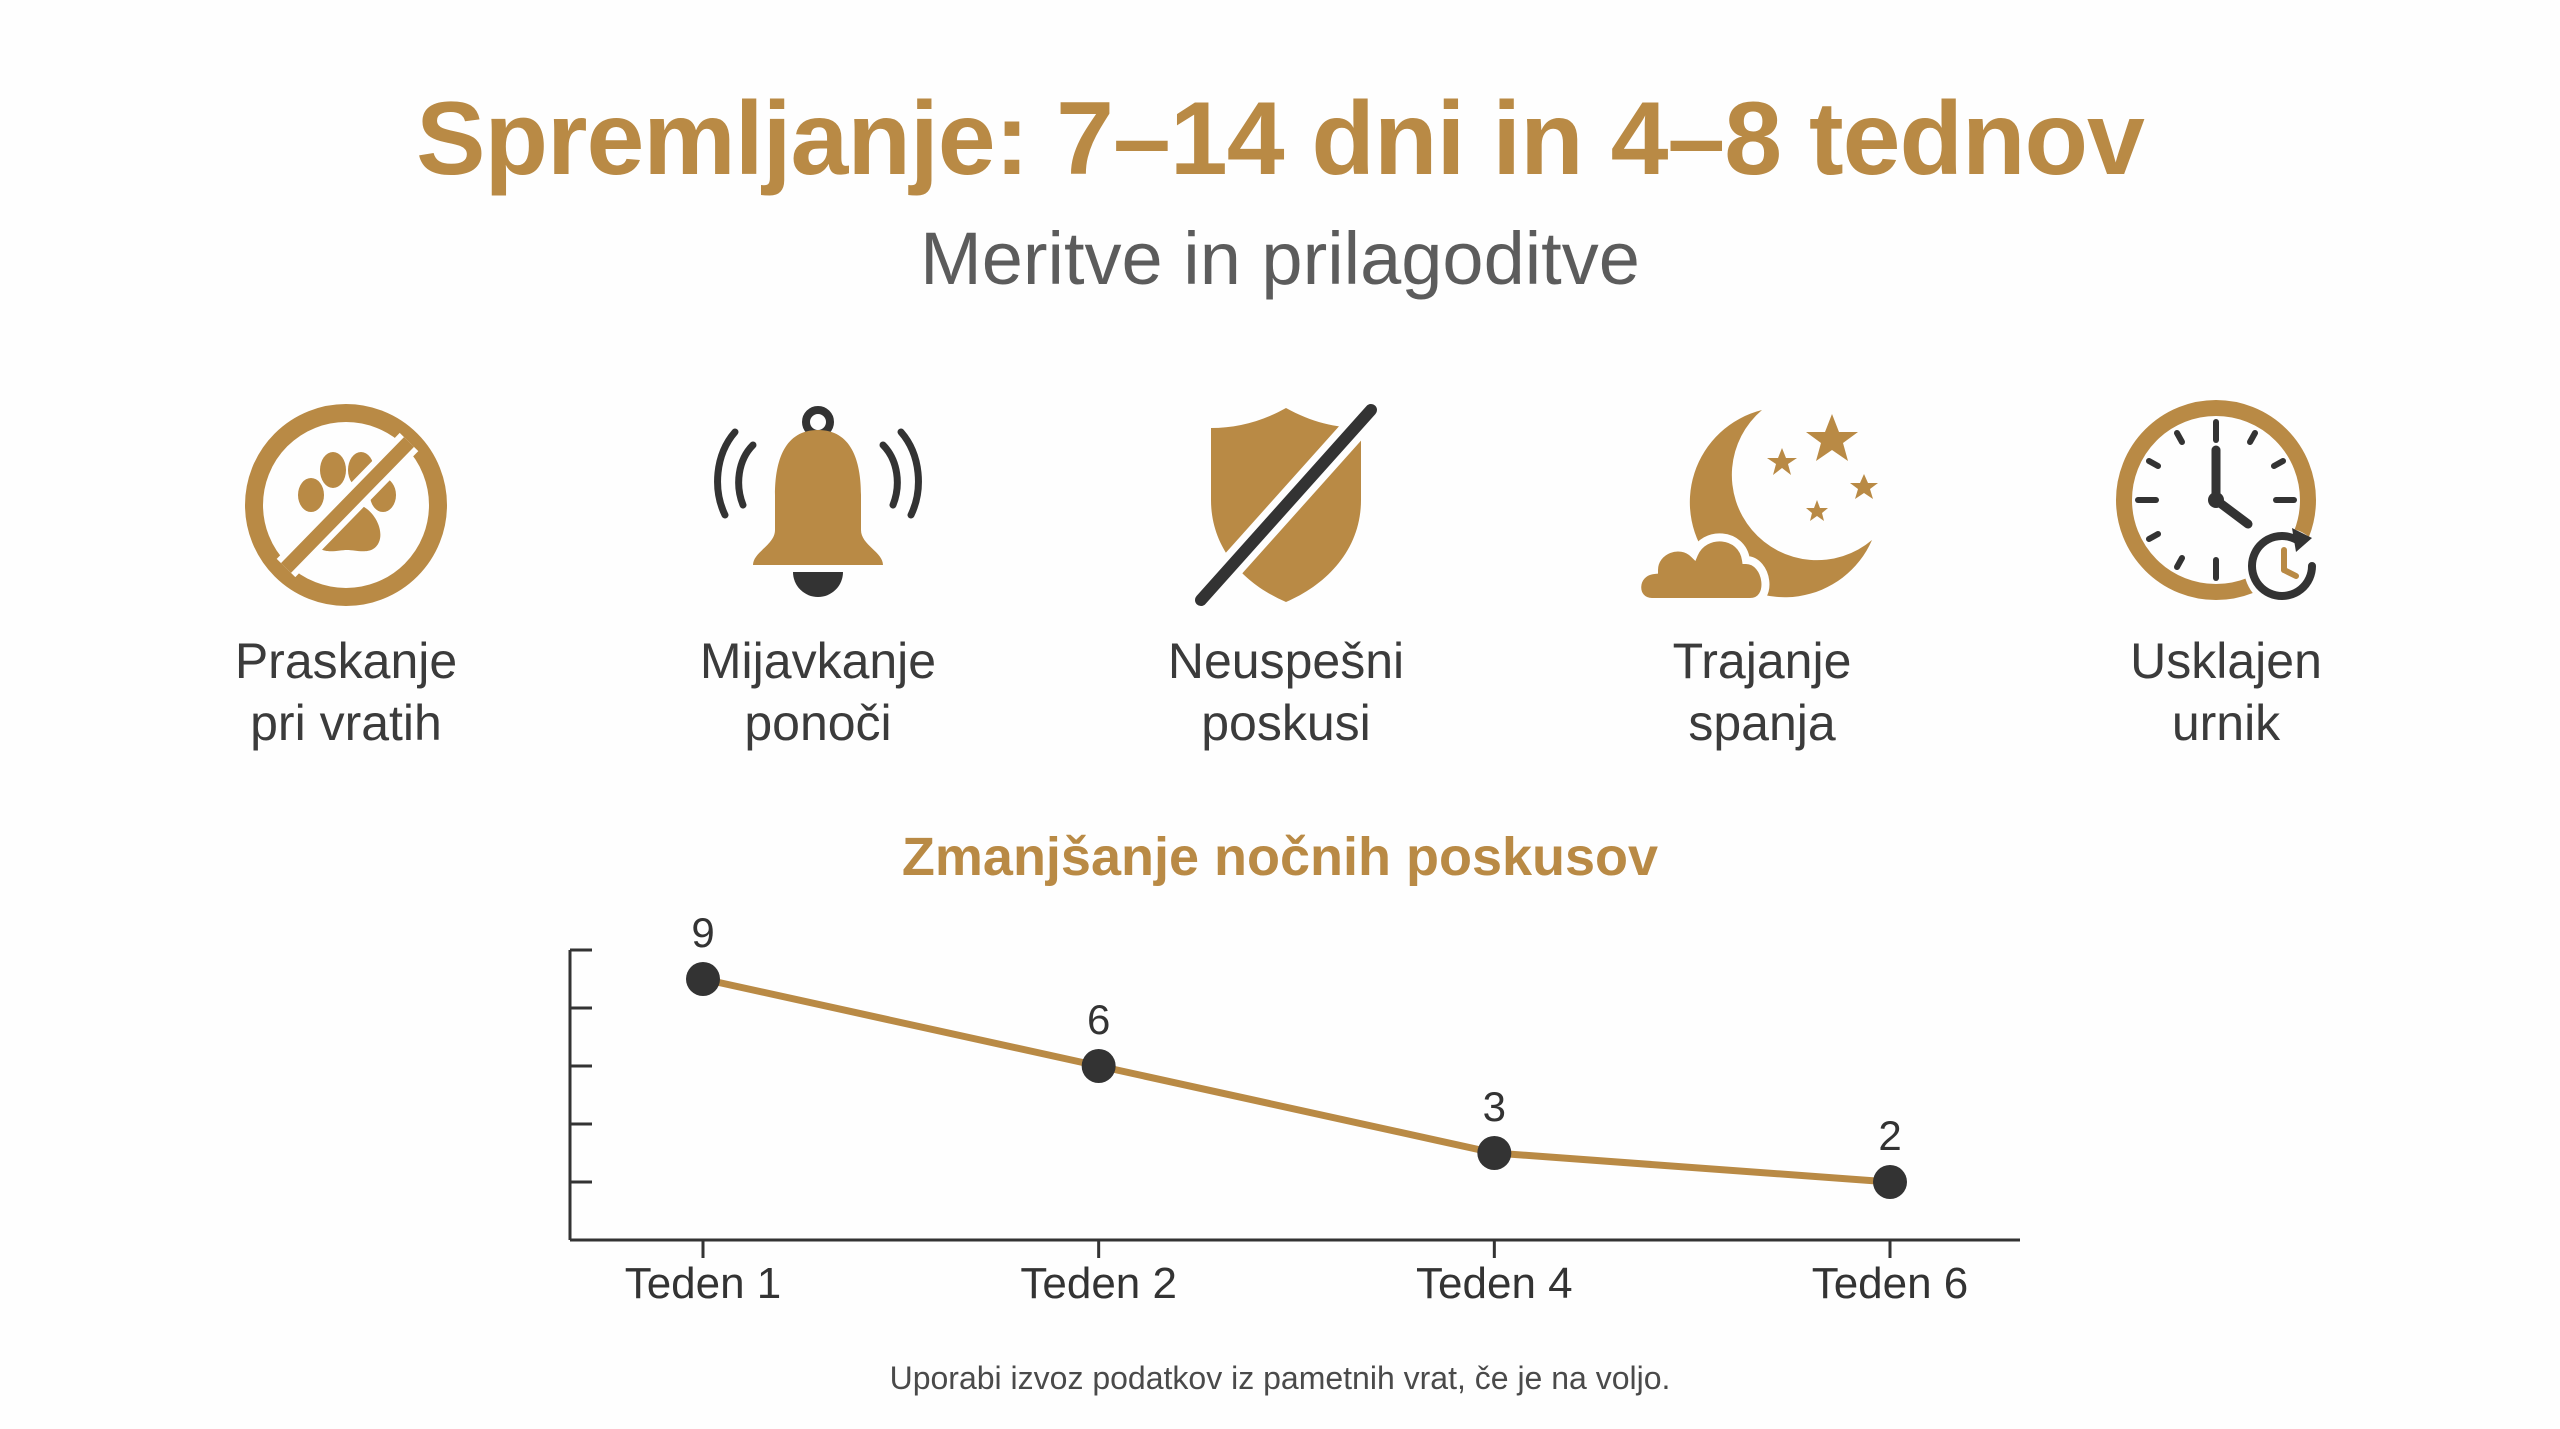  What do you see at coordinates (1494, 1283) in the screenshot?
I see `x-tick-label: Teden 4` at bounding box center [1494, 1283].